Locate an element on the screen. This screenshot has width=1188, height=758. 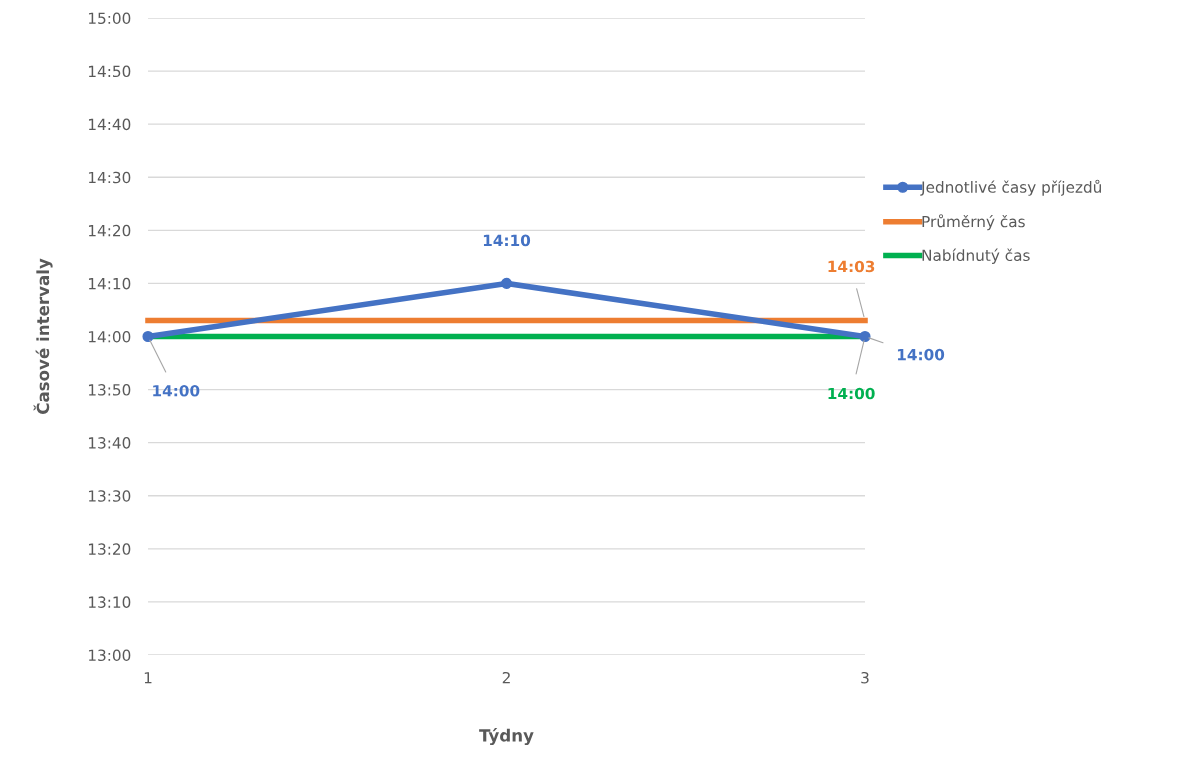
x-tick-label: 2 is located at coordinates (506, 677).